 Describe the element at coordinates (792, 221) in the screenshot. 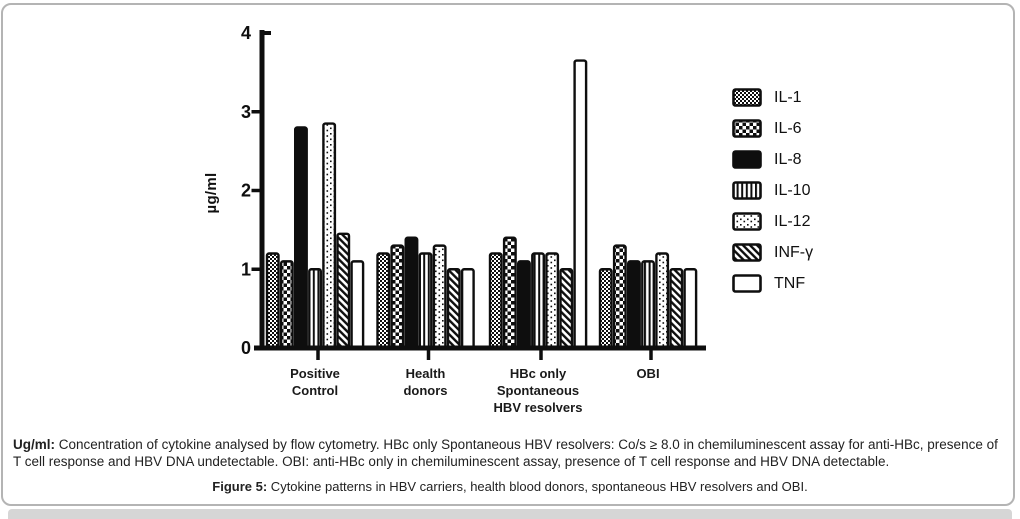

I see `legend-label: IL-12` at that location.